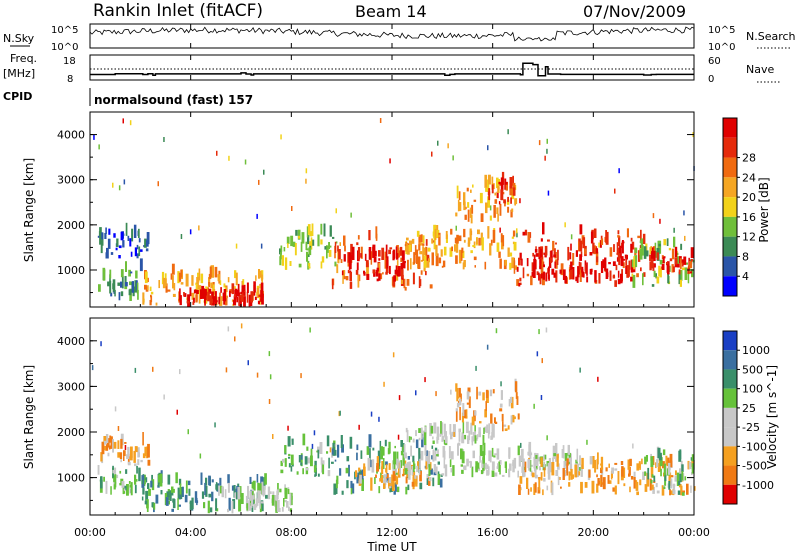  What do you see at coordinates (749, 237) in the screenshot?
I see `power-colorbar-label: 12` at bounding box center [749, 237].